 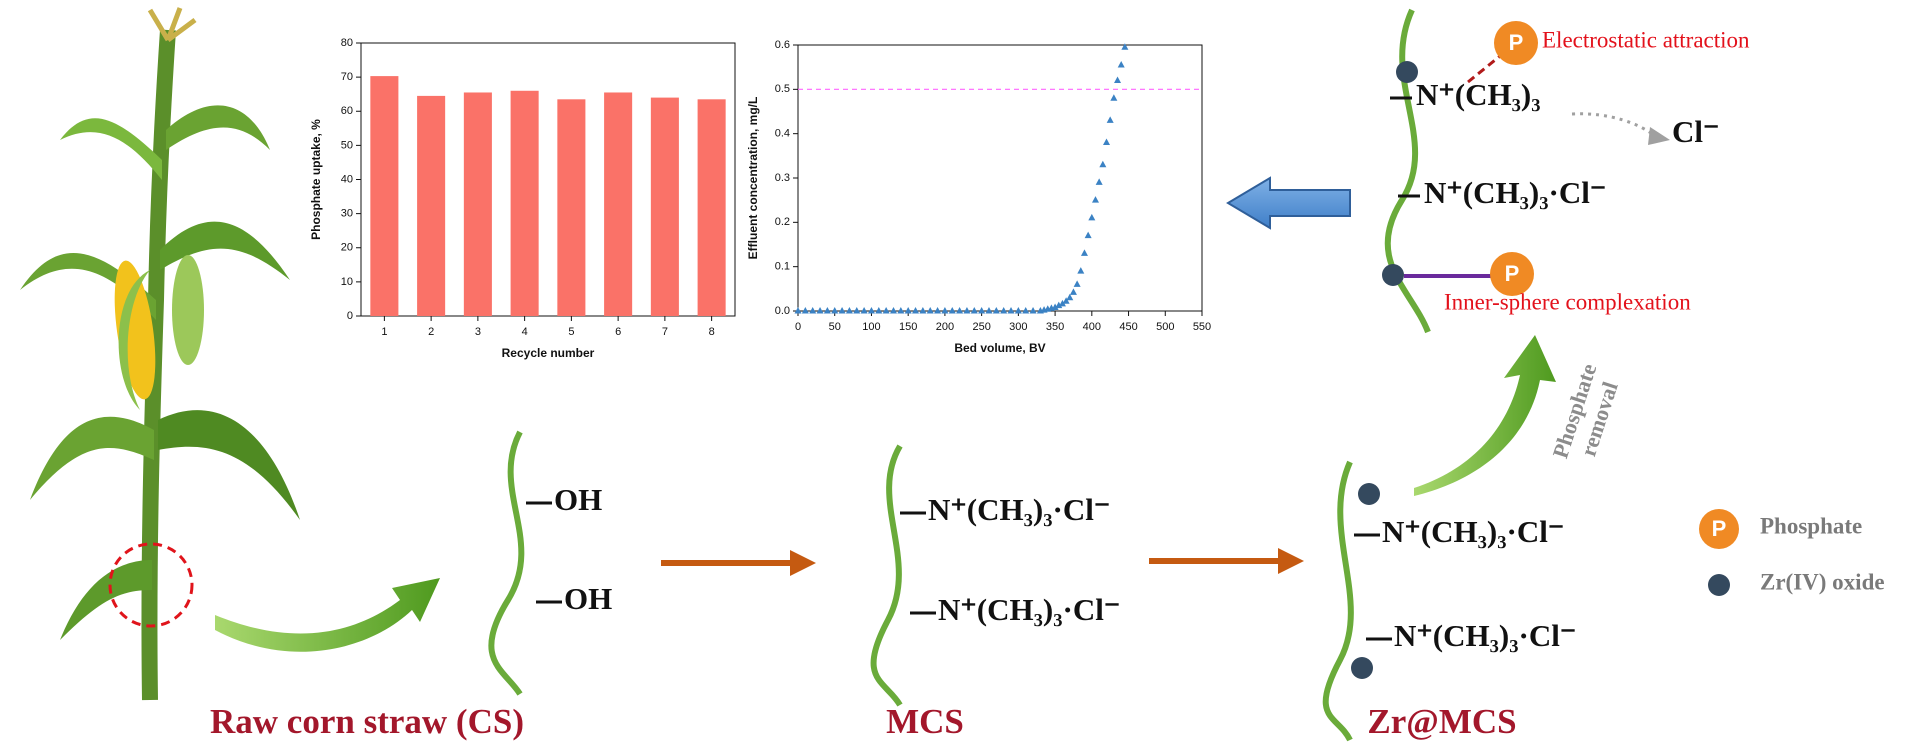 What do you see at coordinates (782, 45) in the screenshot?
I see `y-tick-label: 0.6` at bounding box center [782, 45].